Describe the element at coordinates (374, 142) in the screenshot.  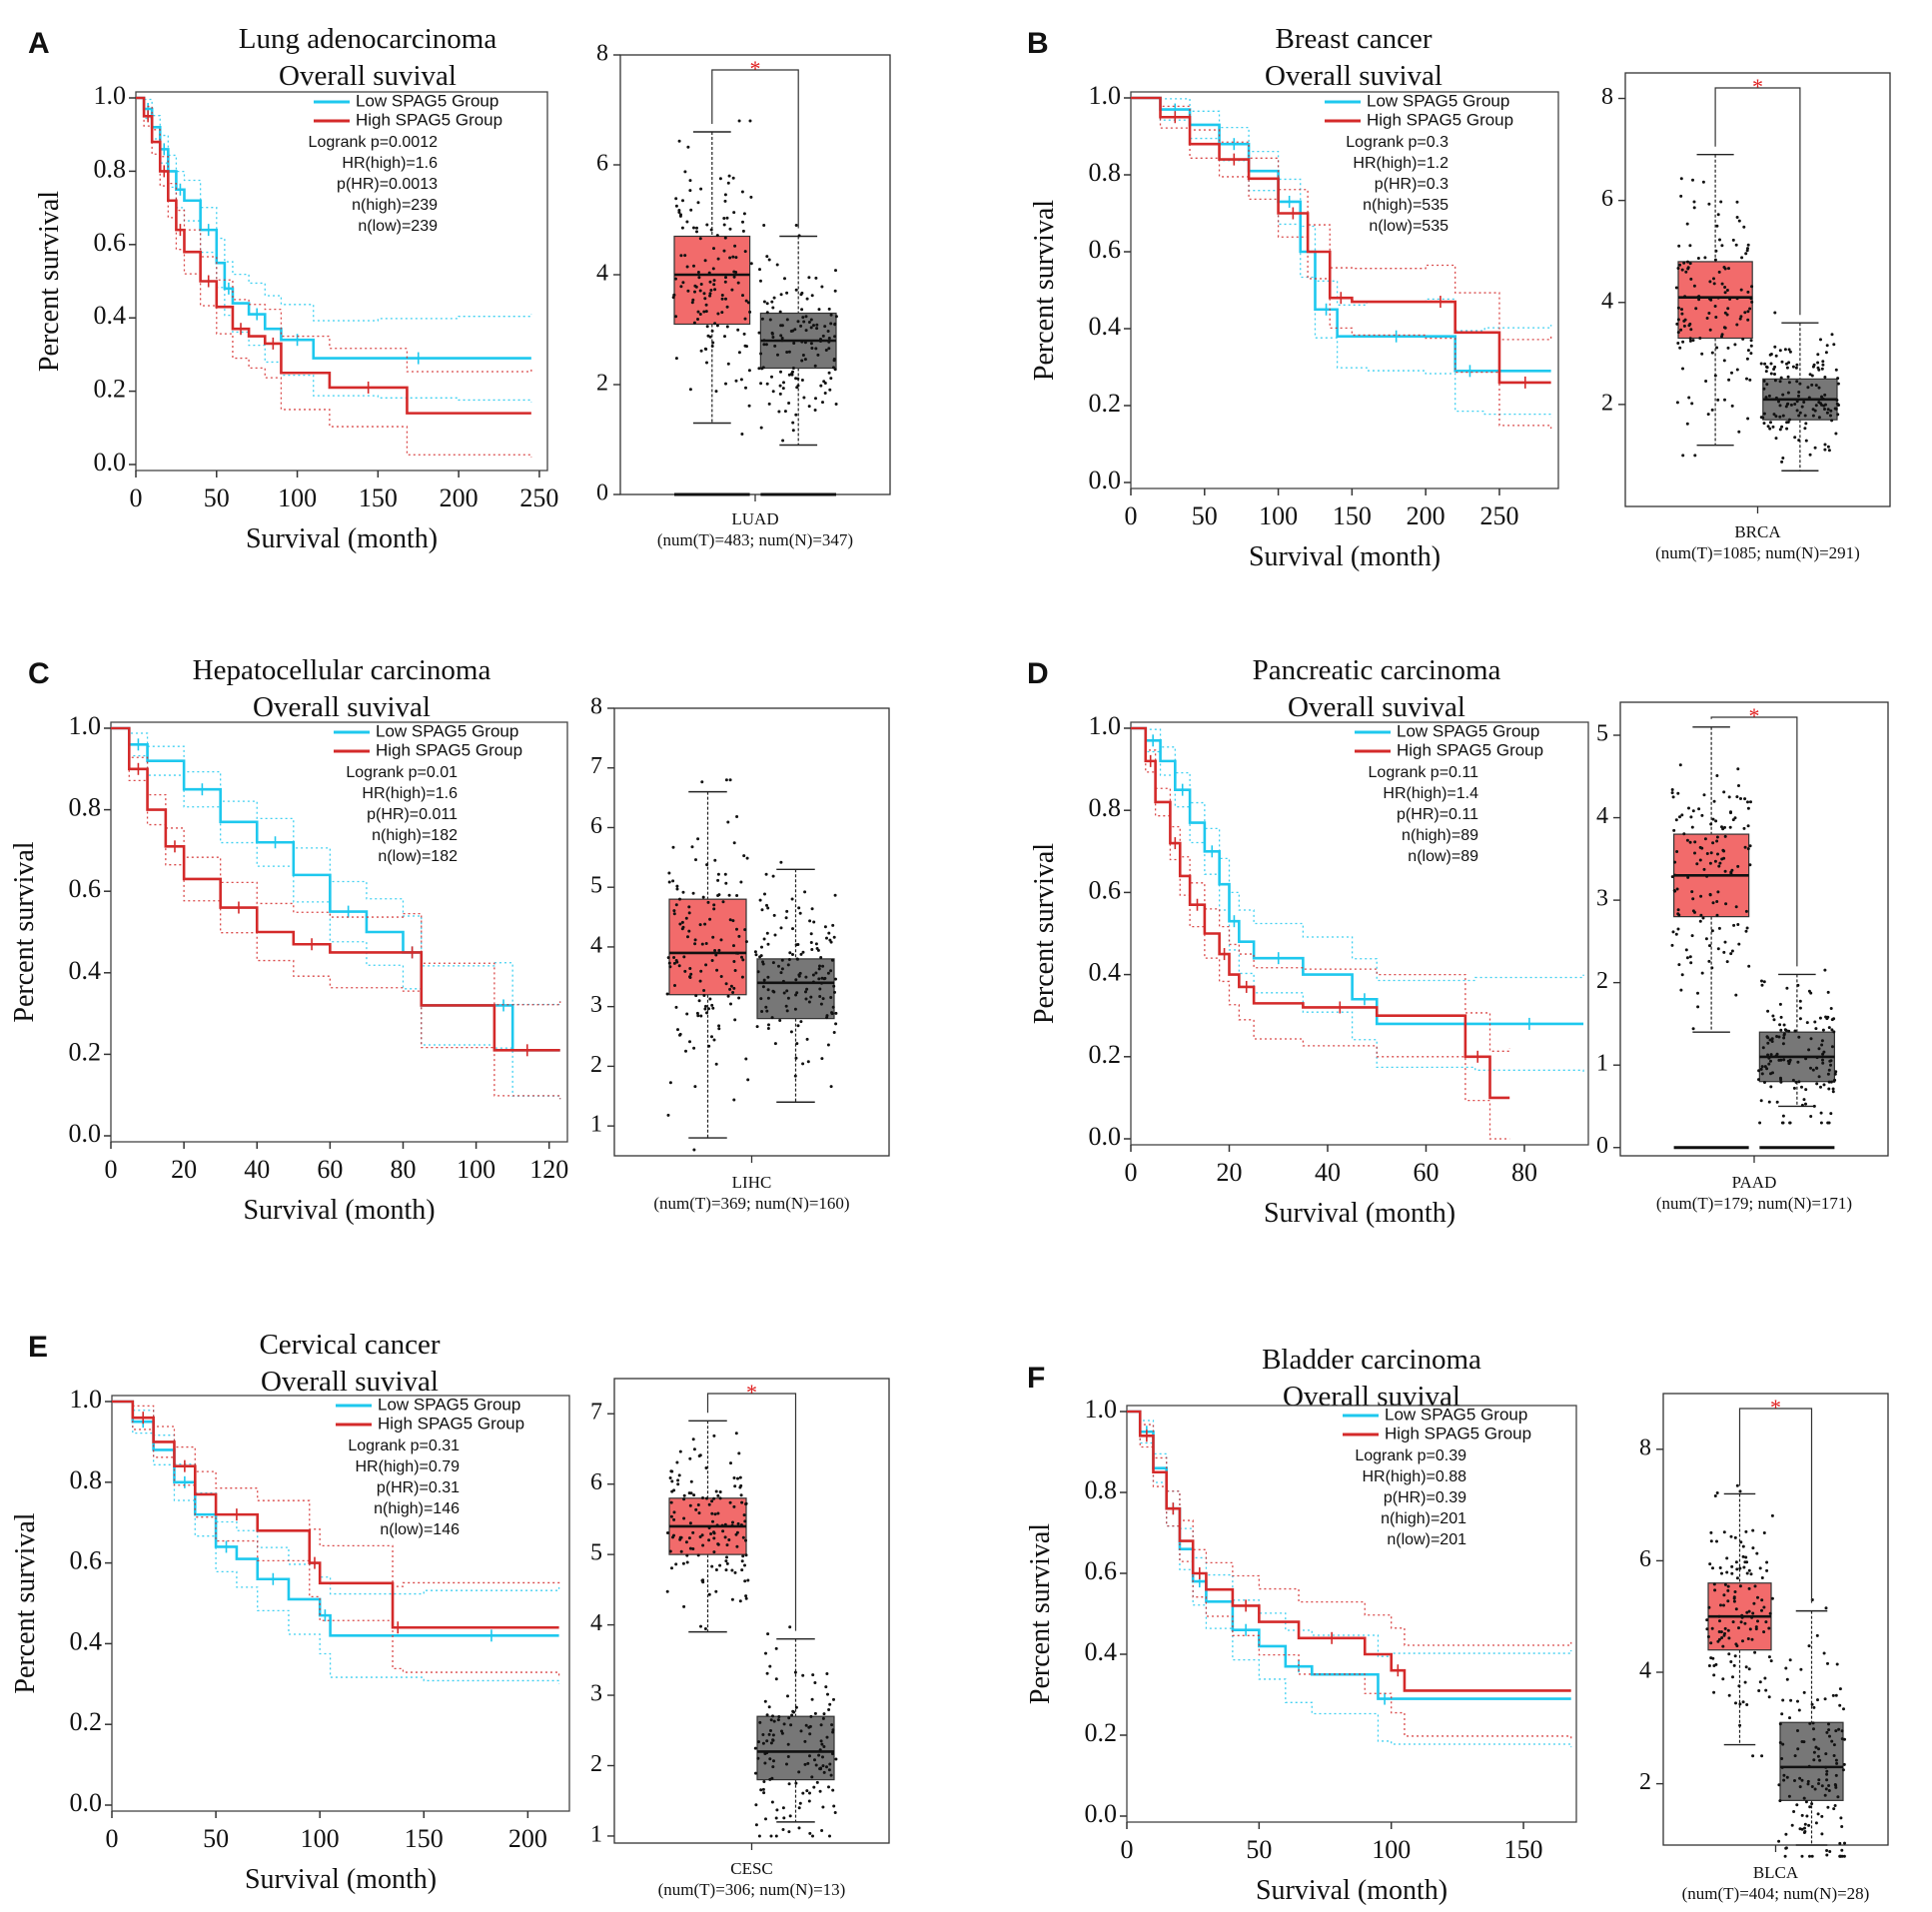
I see `km-stat: Logrank p=0.0012` at that location.